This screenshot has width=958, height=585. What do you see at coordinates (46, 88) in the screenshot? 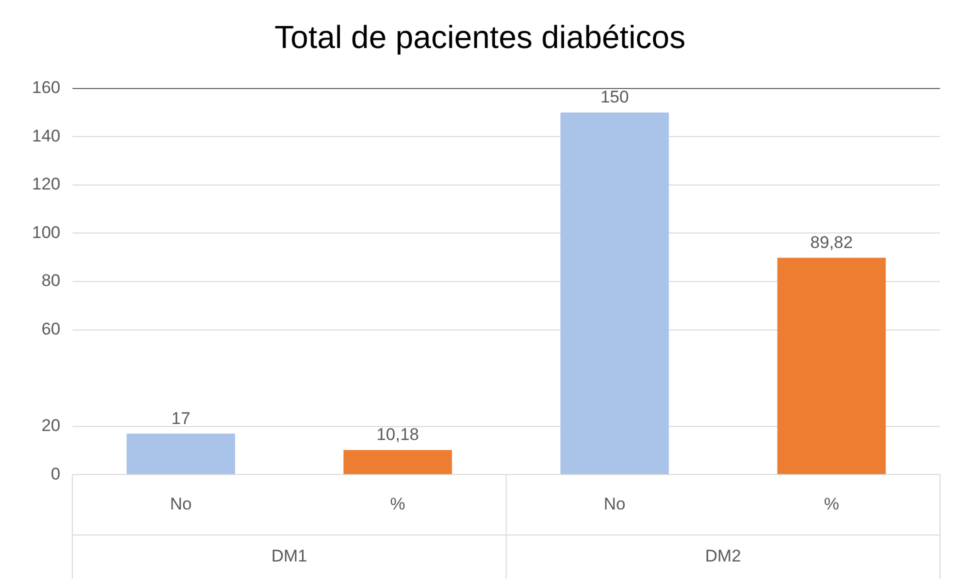
I see `y-tick-label: 160` at bounding box center [46, 88].